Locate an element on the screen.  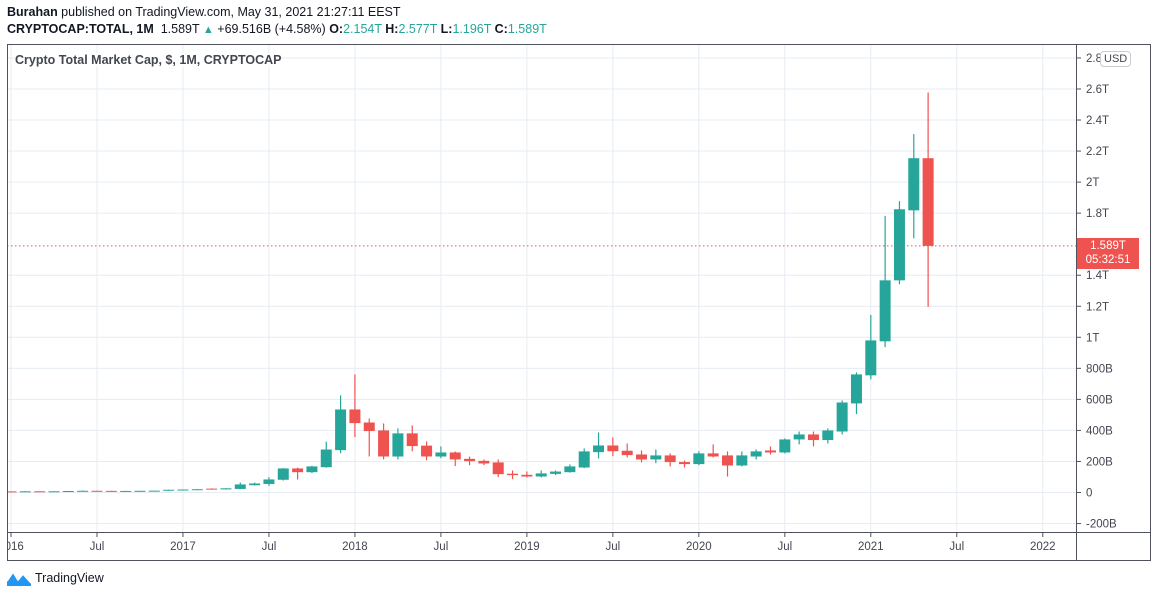
time-tick-label: 2018 is located at coordinates (355, 547).